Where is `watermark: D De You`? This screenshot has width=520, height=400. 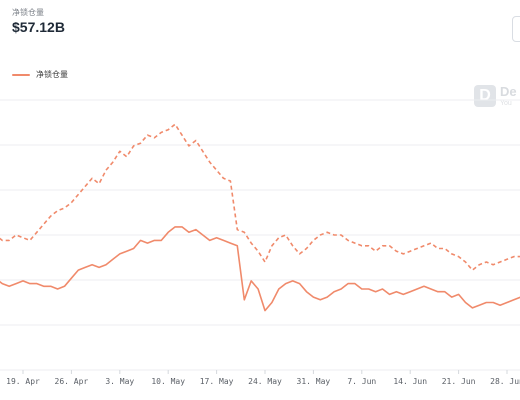 watermark: D De You is located at coordinates (495, 96).